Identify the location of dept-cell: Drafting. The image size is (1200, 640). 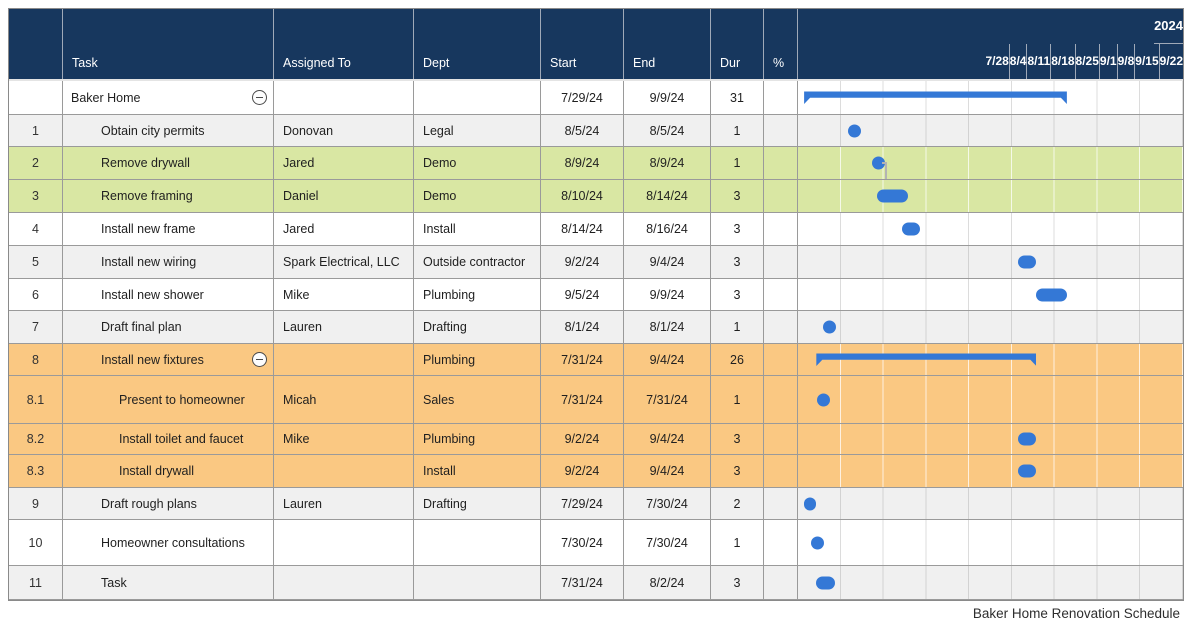
(477, 504).